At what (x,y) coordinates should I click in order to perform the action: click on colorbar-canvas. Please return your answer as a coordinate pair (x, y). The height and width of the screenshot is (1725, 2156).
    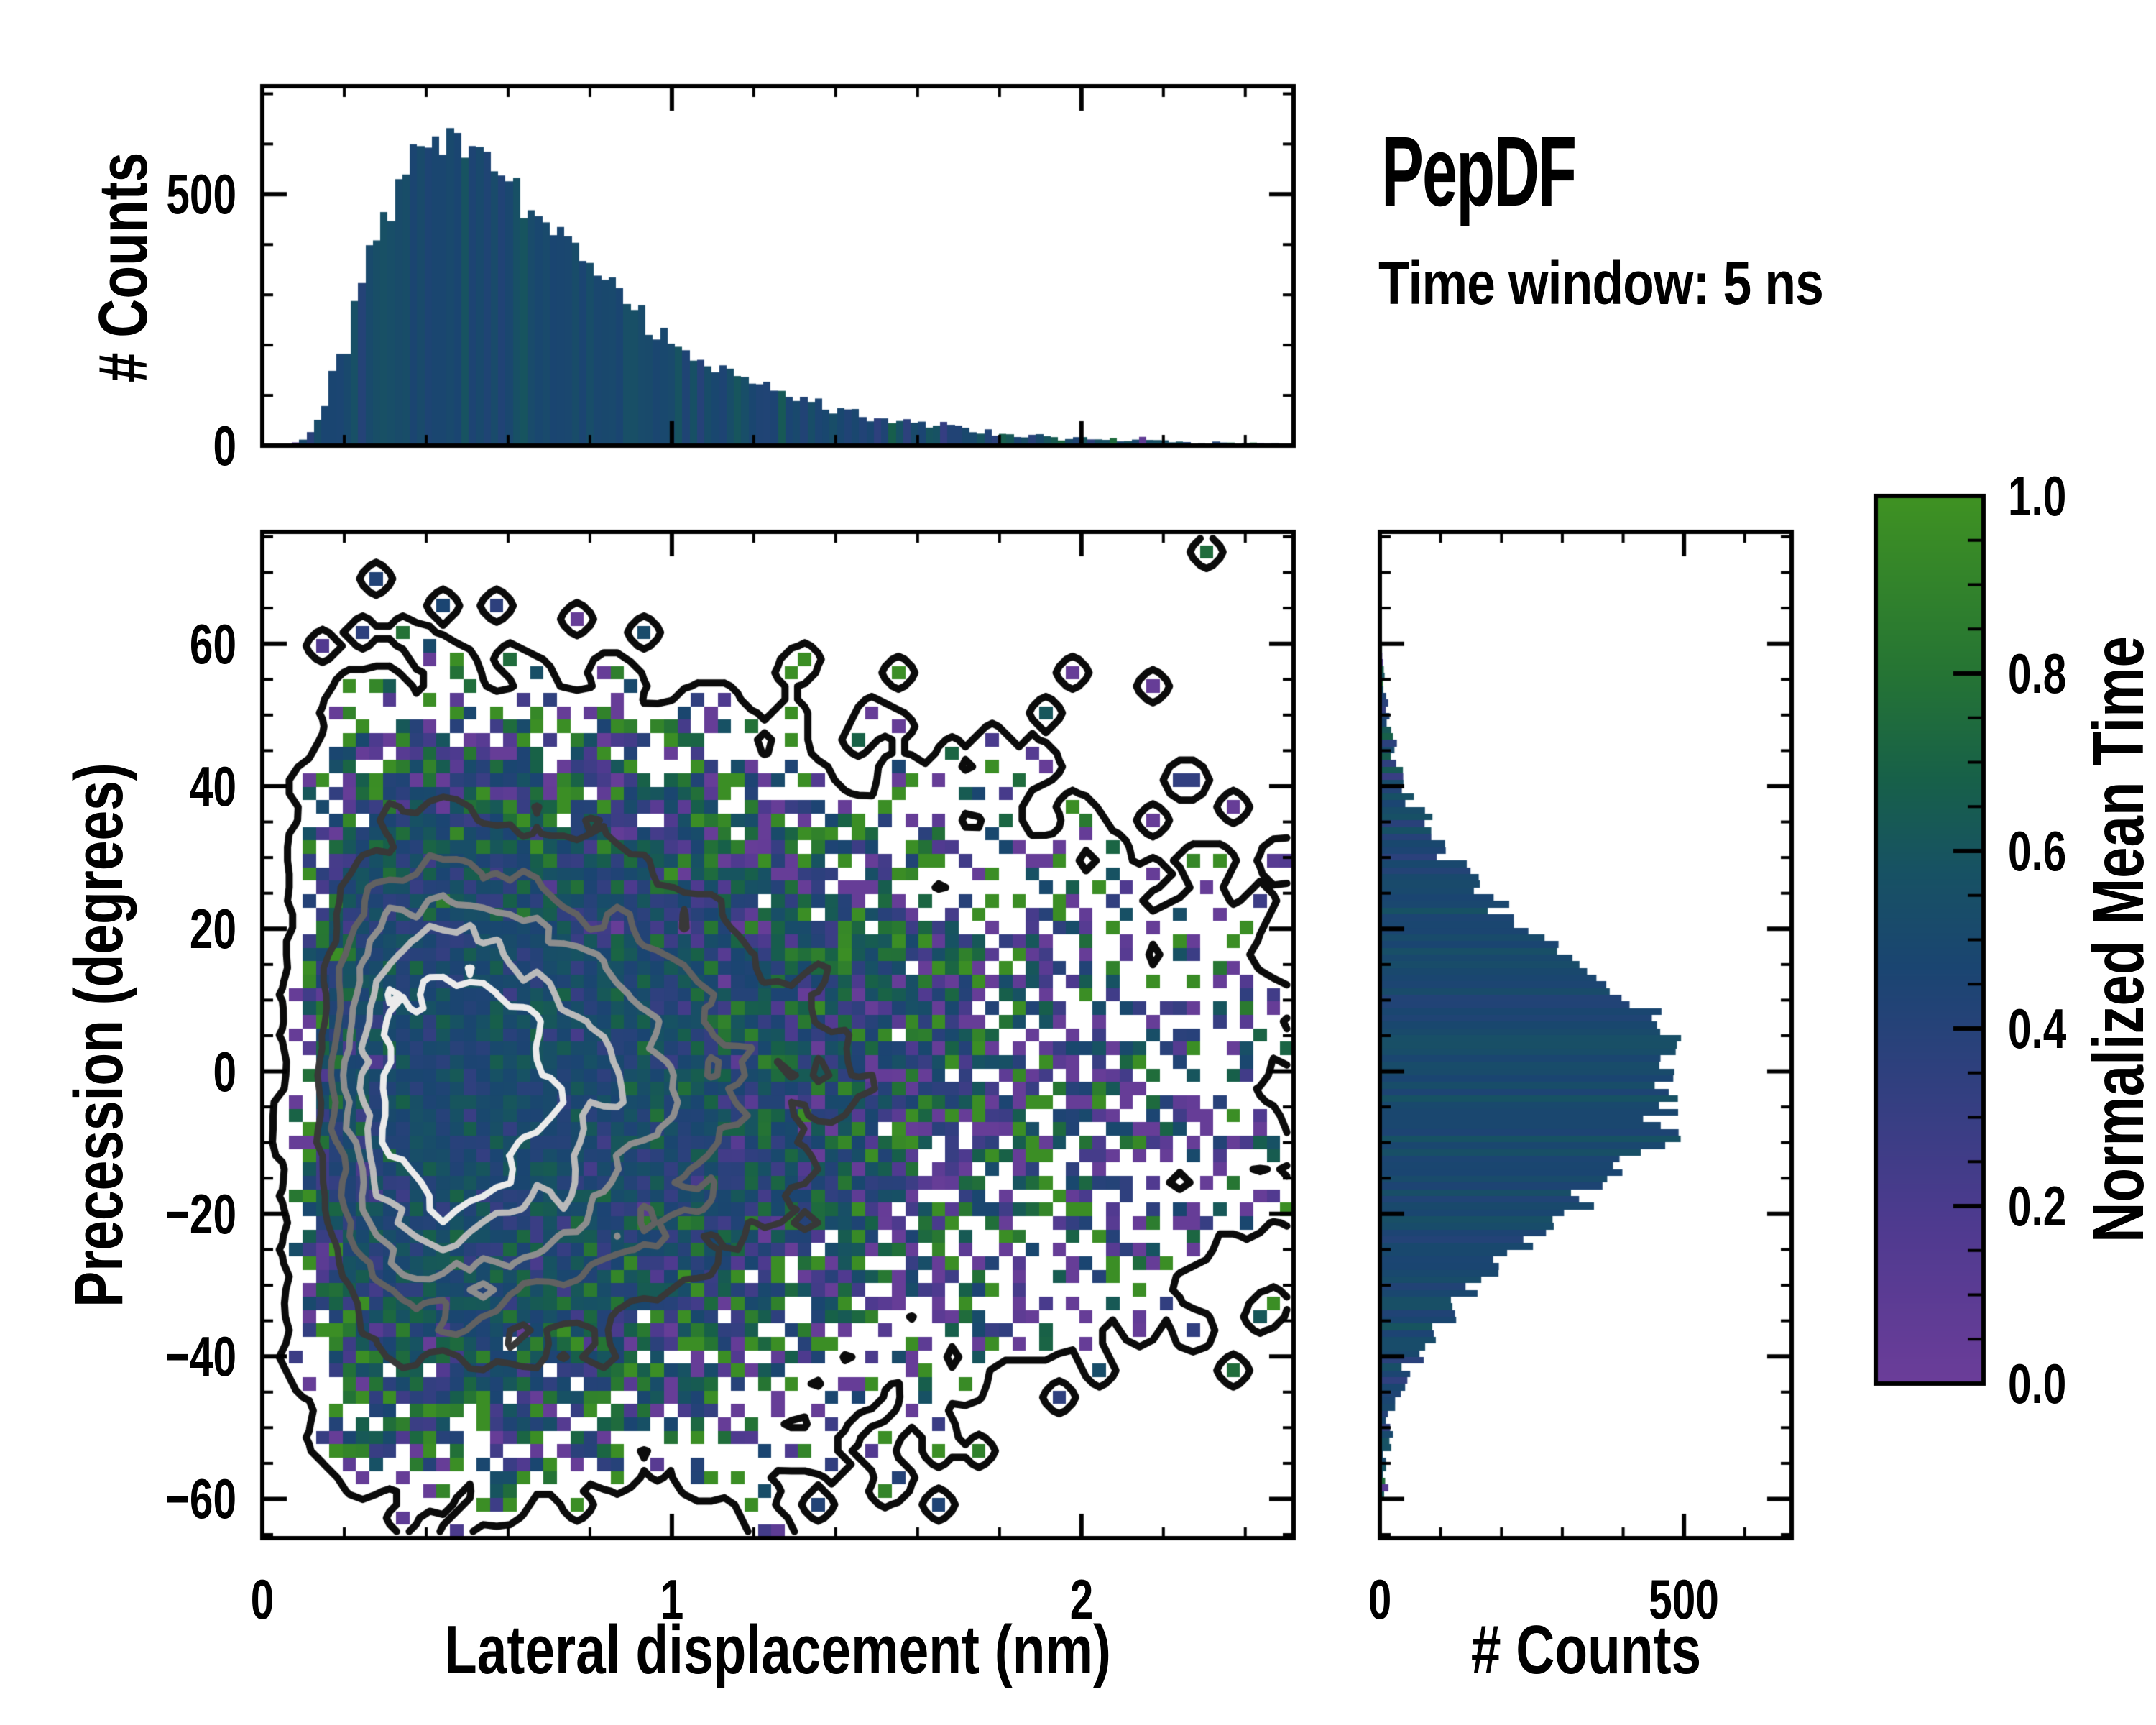
    Looking at the image, I should click on (1930, 940).